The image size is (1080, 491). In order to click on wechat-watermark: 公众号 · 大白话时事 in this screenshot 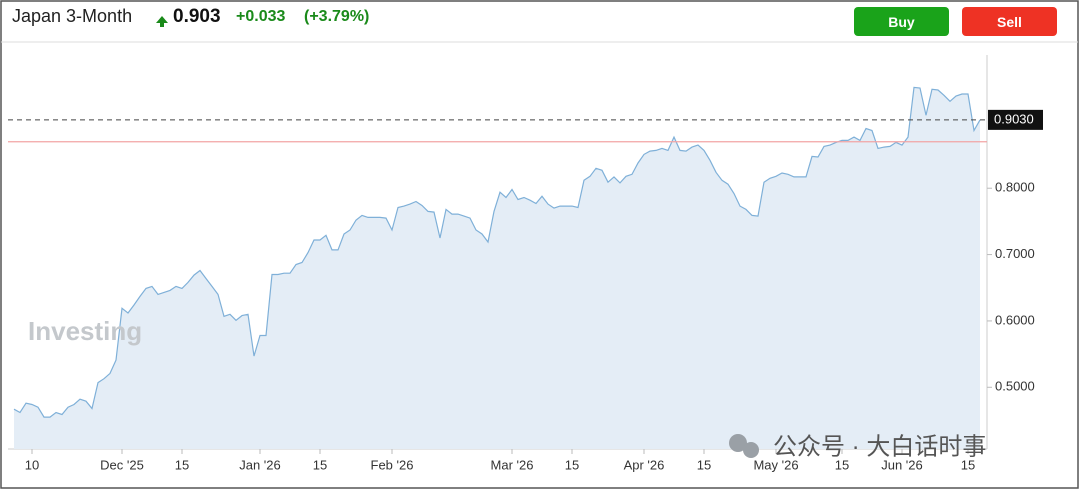, I will do `click(879, 446)`.